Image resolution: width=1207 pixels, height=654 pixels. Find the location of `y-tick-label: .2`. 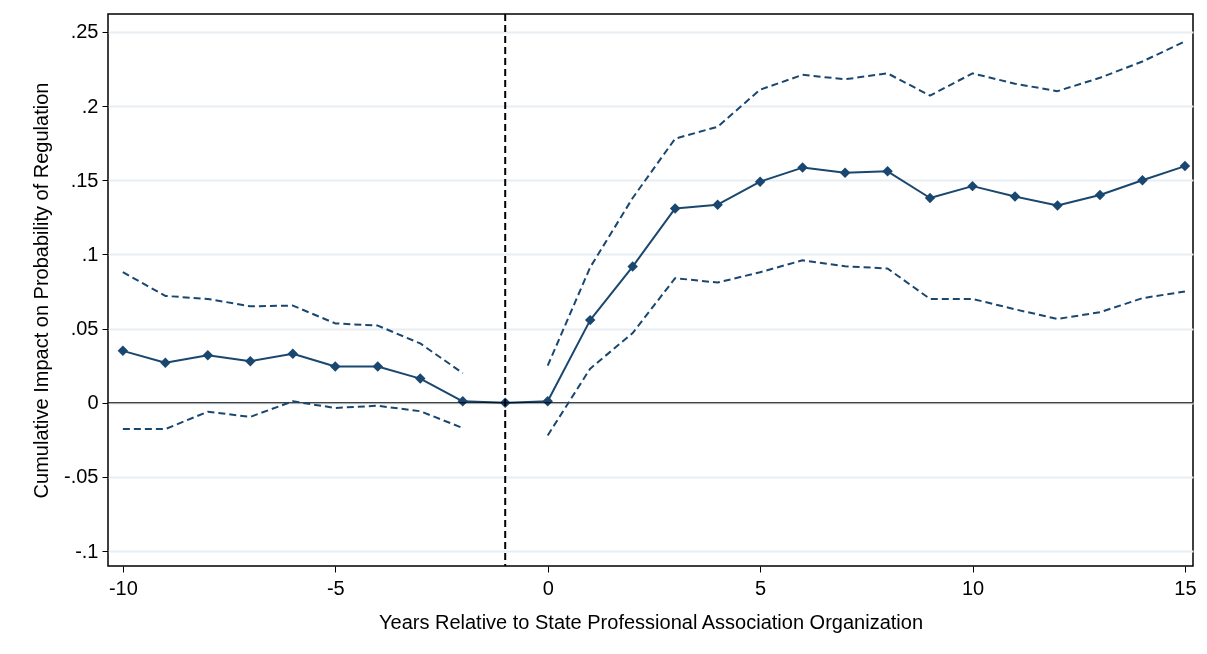

y-tick-label: .2 is located at coordinates (90, 105).